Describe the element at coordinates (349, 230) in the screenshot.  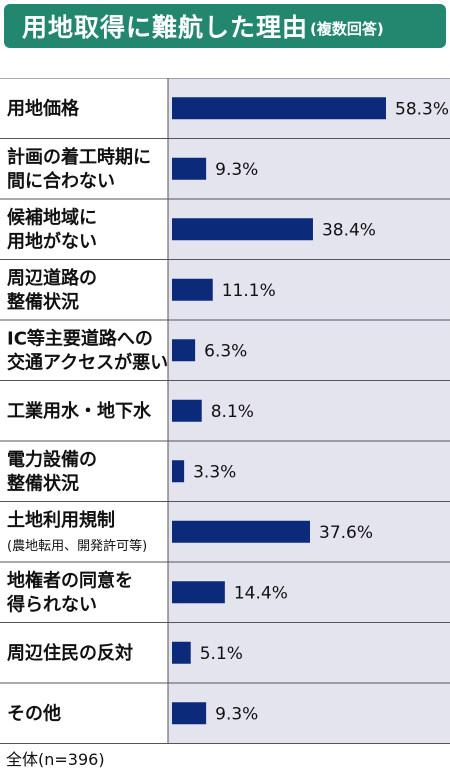
I see `data-label: 38.4%` at that location.